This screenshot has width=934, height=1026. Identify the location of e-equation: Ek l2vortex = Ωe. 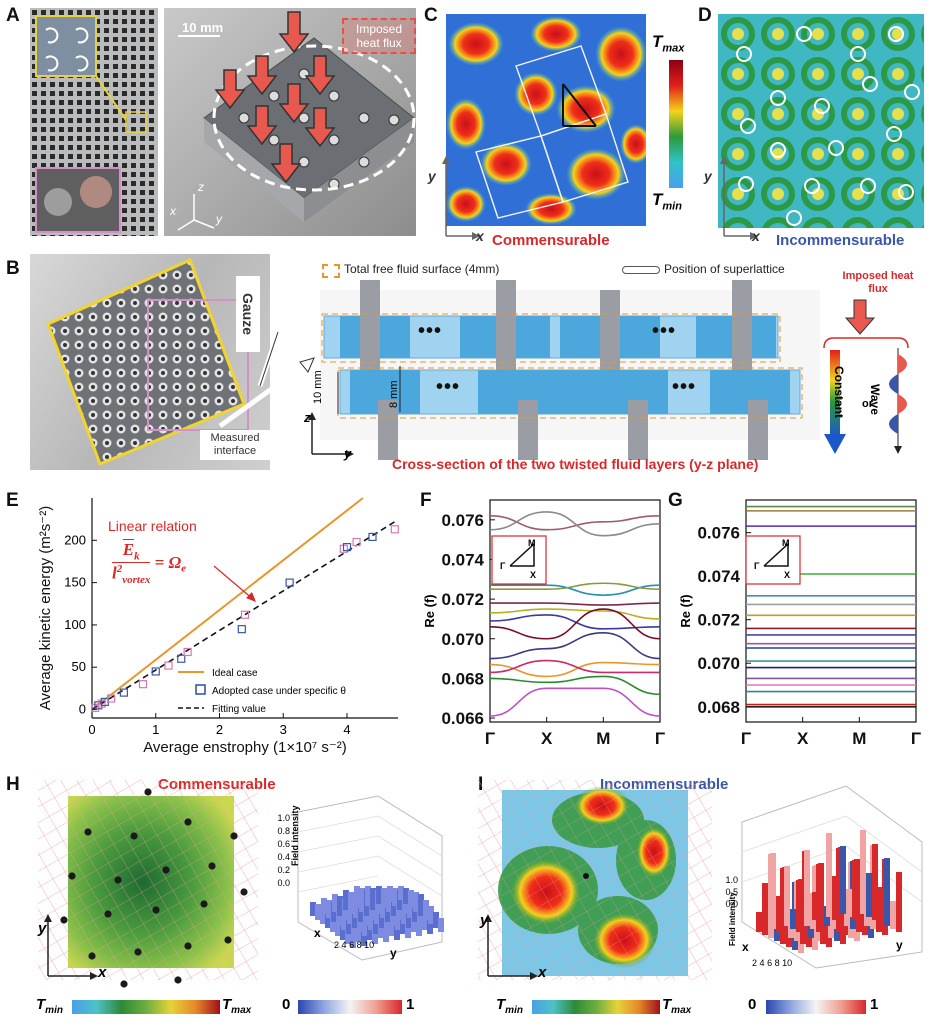
(149, 563).